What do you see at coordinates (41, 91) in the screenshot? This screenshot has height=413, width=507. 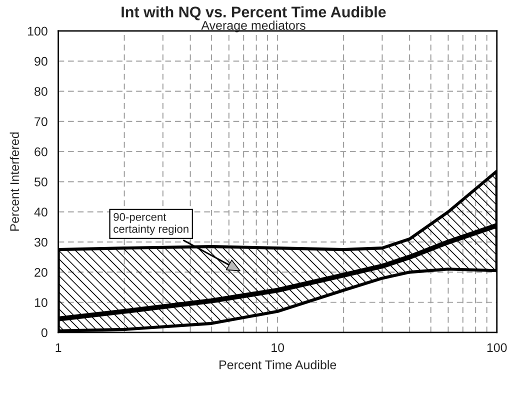 I see `y-tick-label: 80` at bounding box center [41, 91].